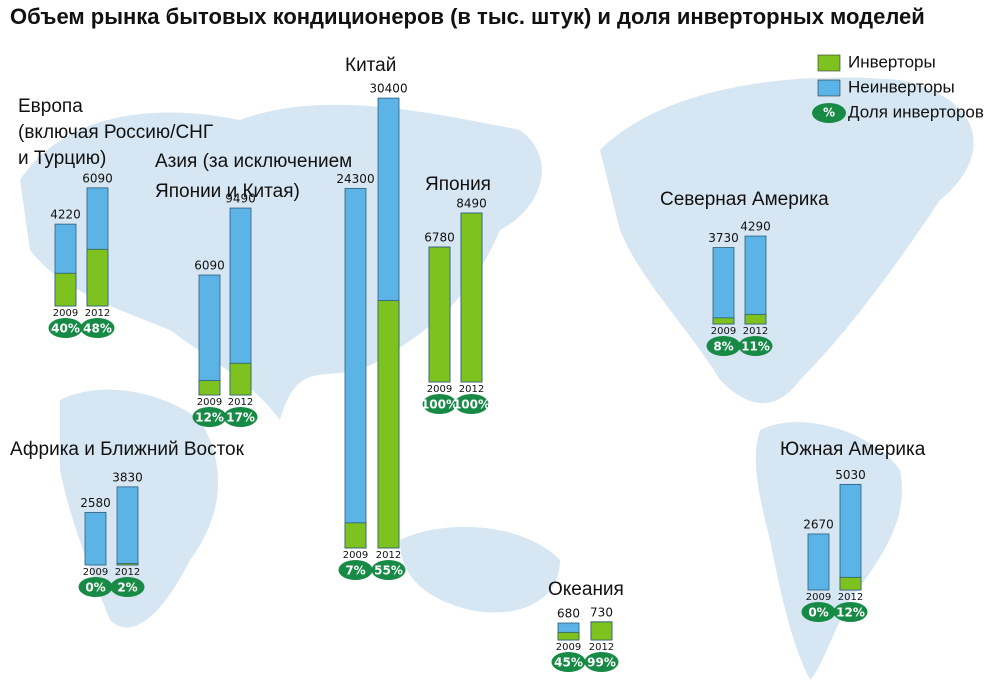 The image size is (1000, 687). Describe the element at coordinates (601, 612) in the screenshot. I see `total-label: 730` at that location.